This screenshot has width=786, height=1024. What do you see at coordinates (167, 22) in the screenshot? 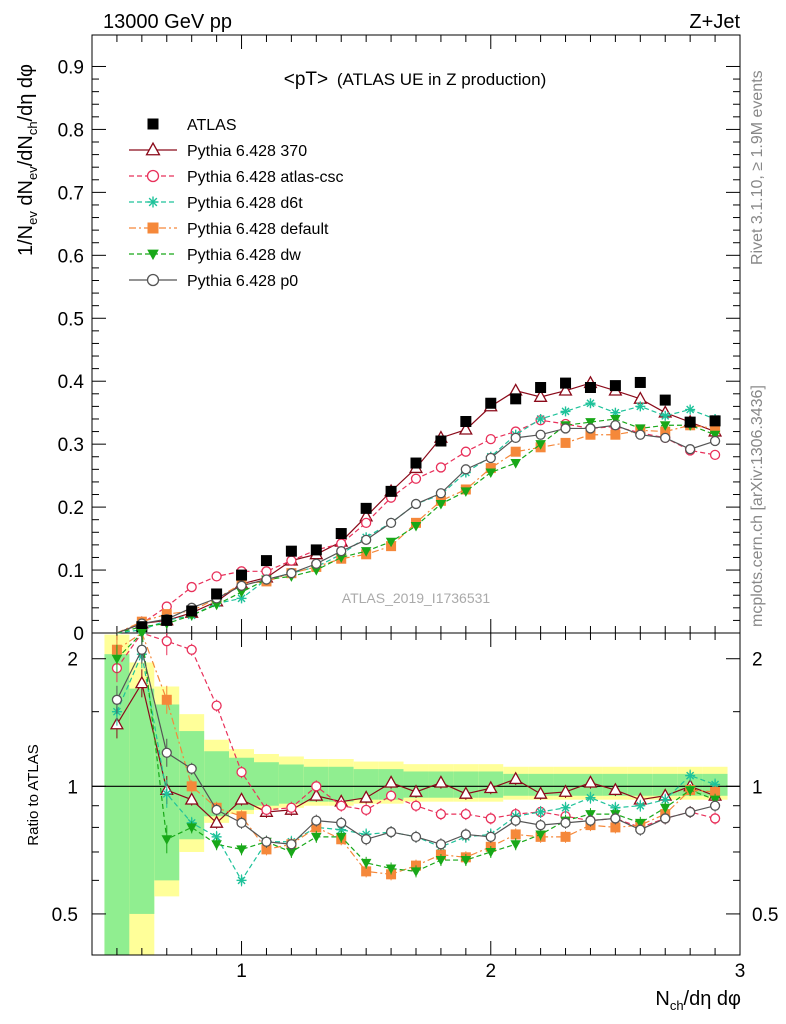
I see `header-left: 13000 GeV pp` at bounding box center [167, 22].